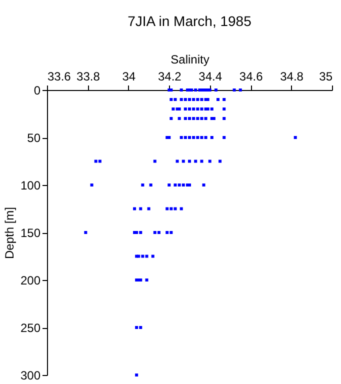 This screenshot has height=384, width=341. Describe the element at coordinates (30, 328) in the screenshot. I see `y-tick-label: 250` at that location.